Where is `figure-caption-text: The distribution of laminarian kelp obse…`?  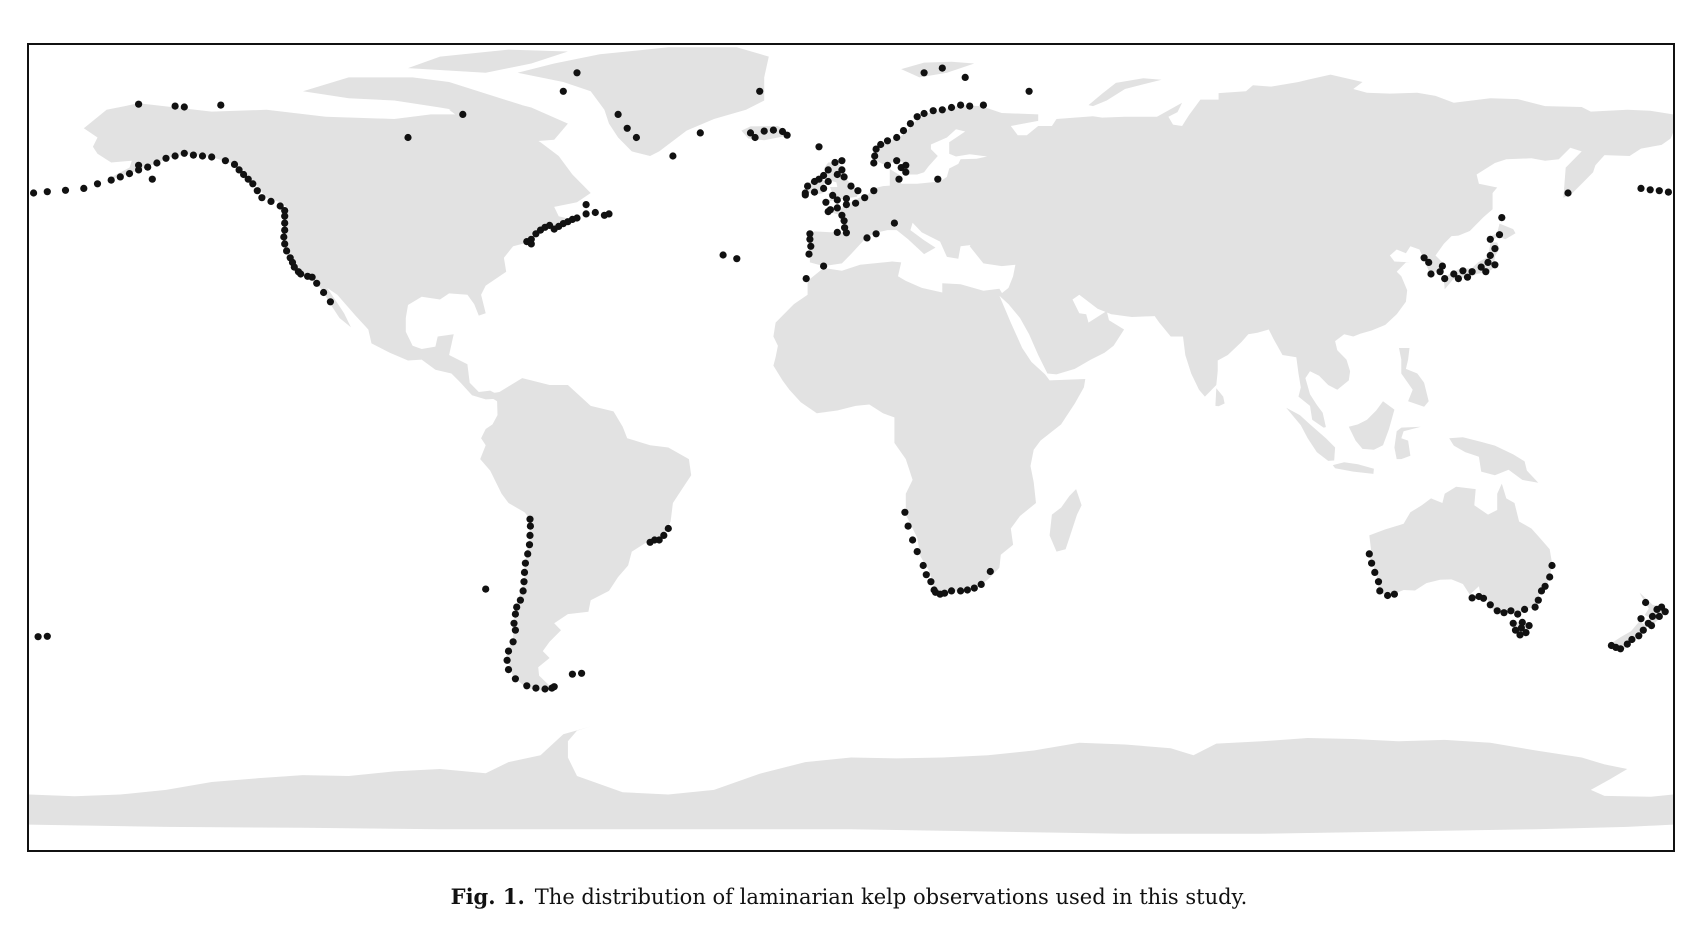
figure-caption-text: The distribution of laminarian kelp obse… is located at coordinates (891, 897).